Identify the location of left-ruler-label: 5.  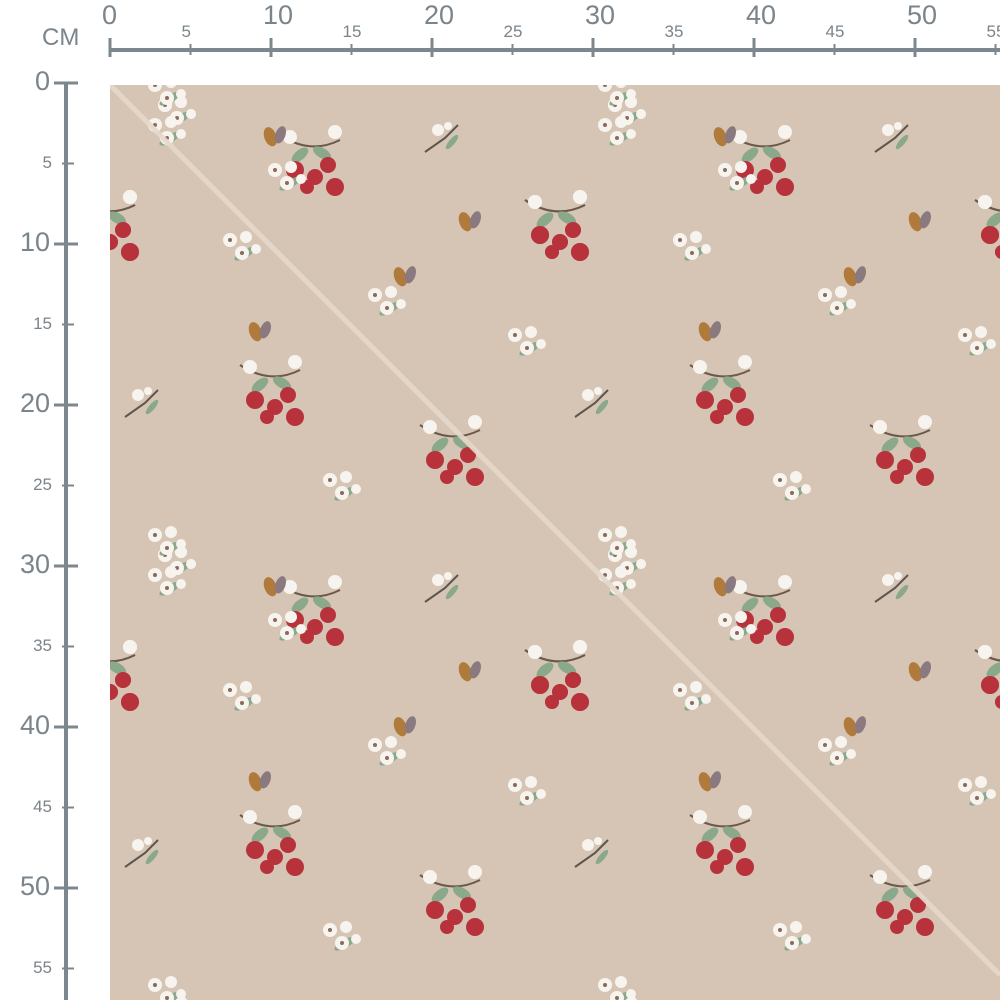
(47, 162).